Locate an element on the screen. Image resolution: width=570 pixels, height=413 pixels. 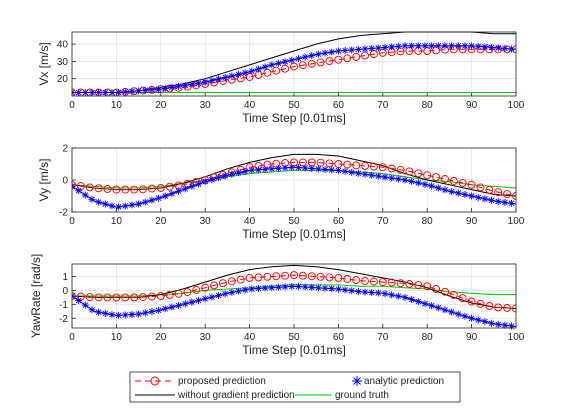
y-tick-label: 40 is located at coordinates (63, 45).